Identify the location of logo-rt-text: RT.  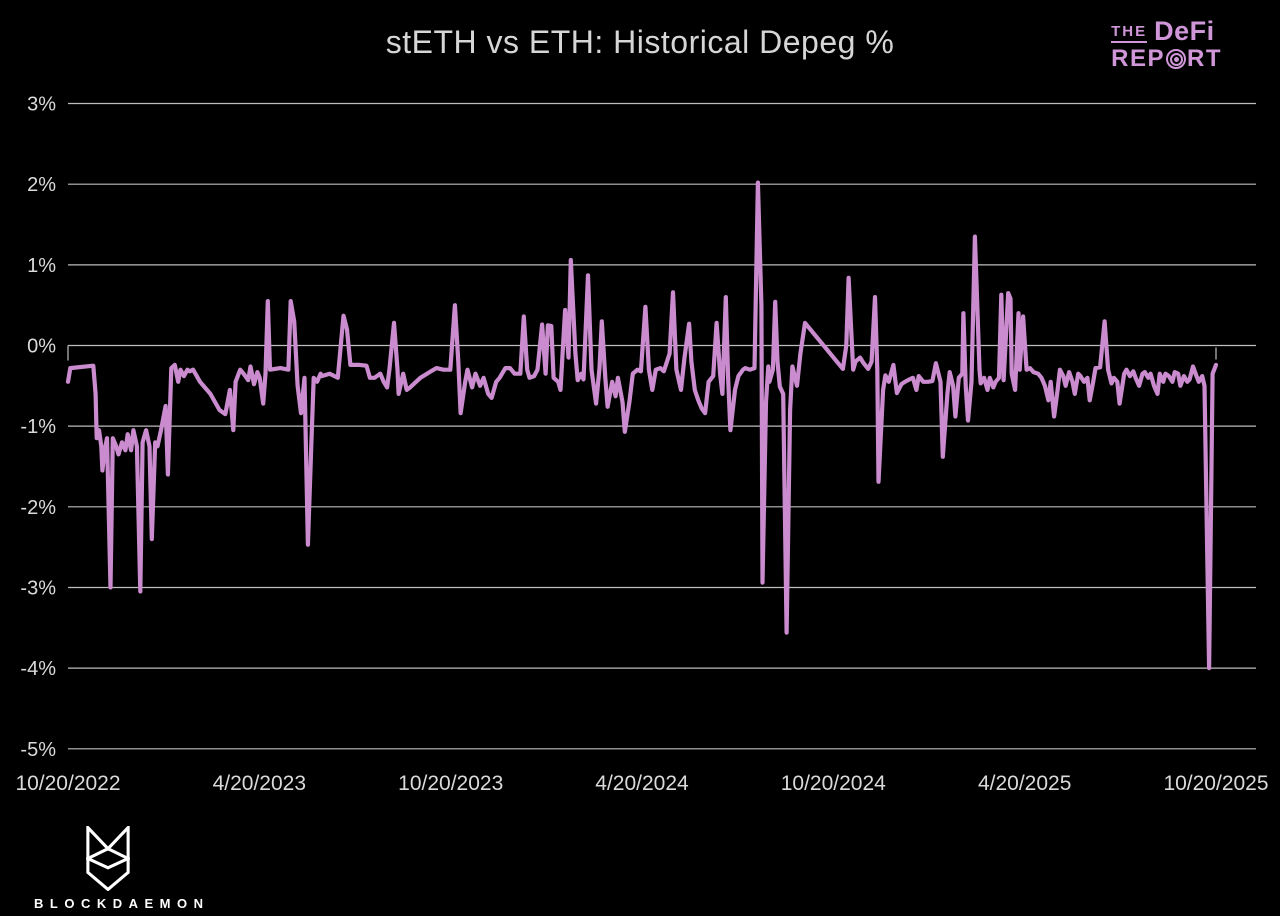
(1204, 58).